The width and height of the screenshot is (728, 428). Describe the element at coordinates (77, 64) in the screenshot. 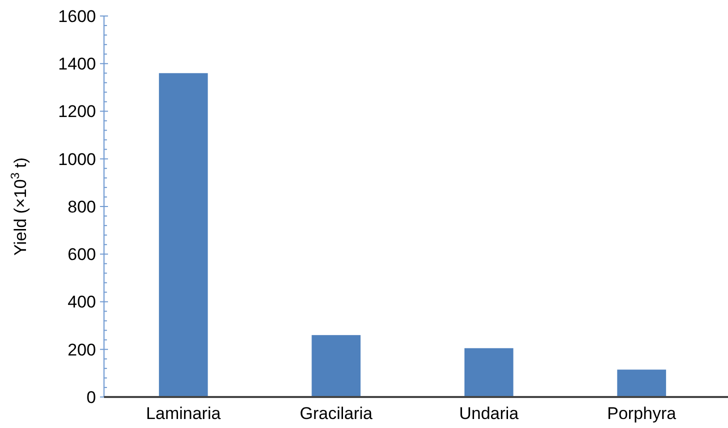

I see `y-tick-label: 1400` at that location.